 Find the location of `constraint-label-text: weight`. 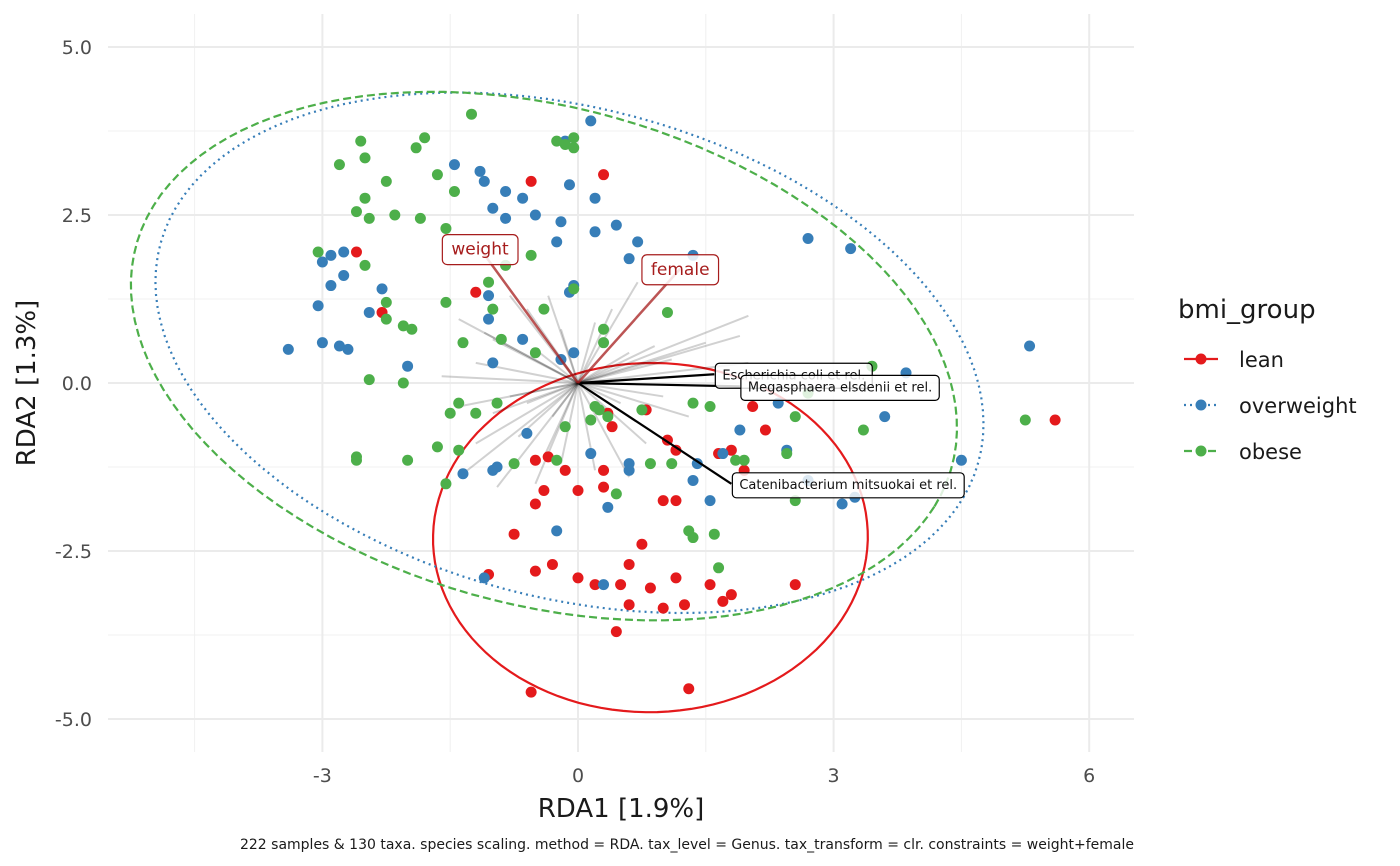

constraint-label-text: weight is located at coordinates (480, 250).